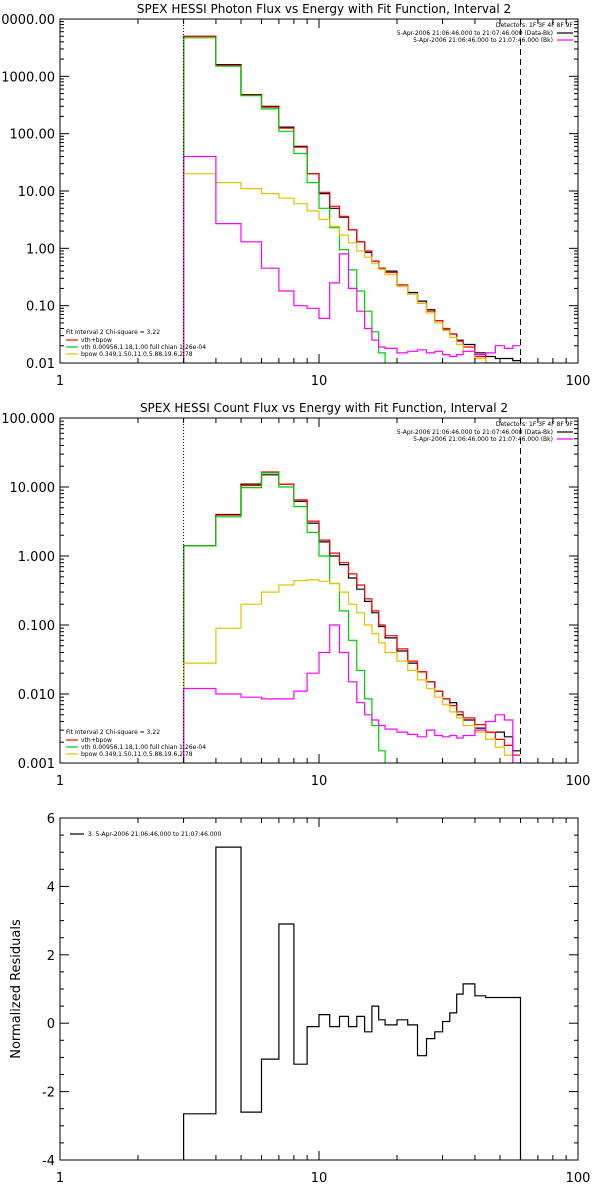 The height and width of the screenshot is (1200, 600). I want to click on y-tick-label: 10.00, so click(36, 192).